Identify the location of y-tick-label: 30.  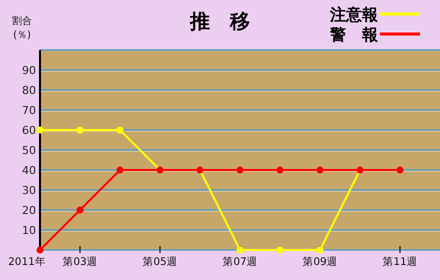
(29, 190).